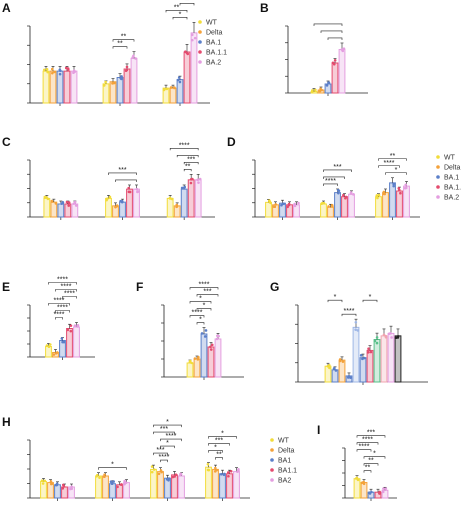 The width and height of the screenshot is (474, 523). Describe the element at coordinates (48, 318) in the screenshot. I see `panel-e: E ************************` at that location.